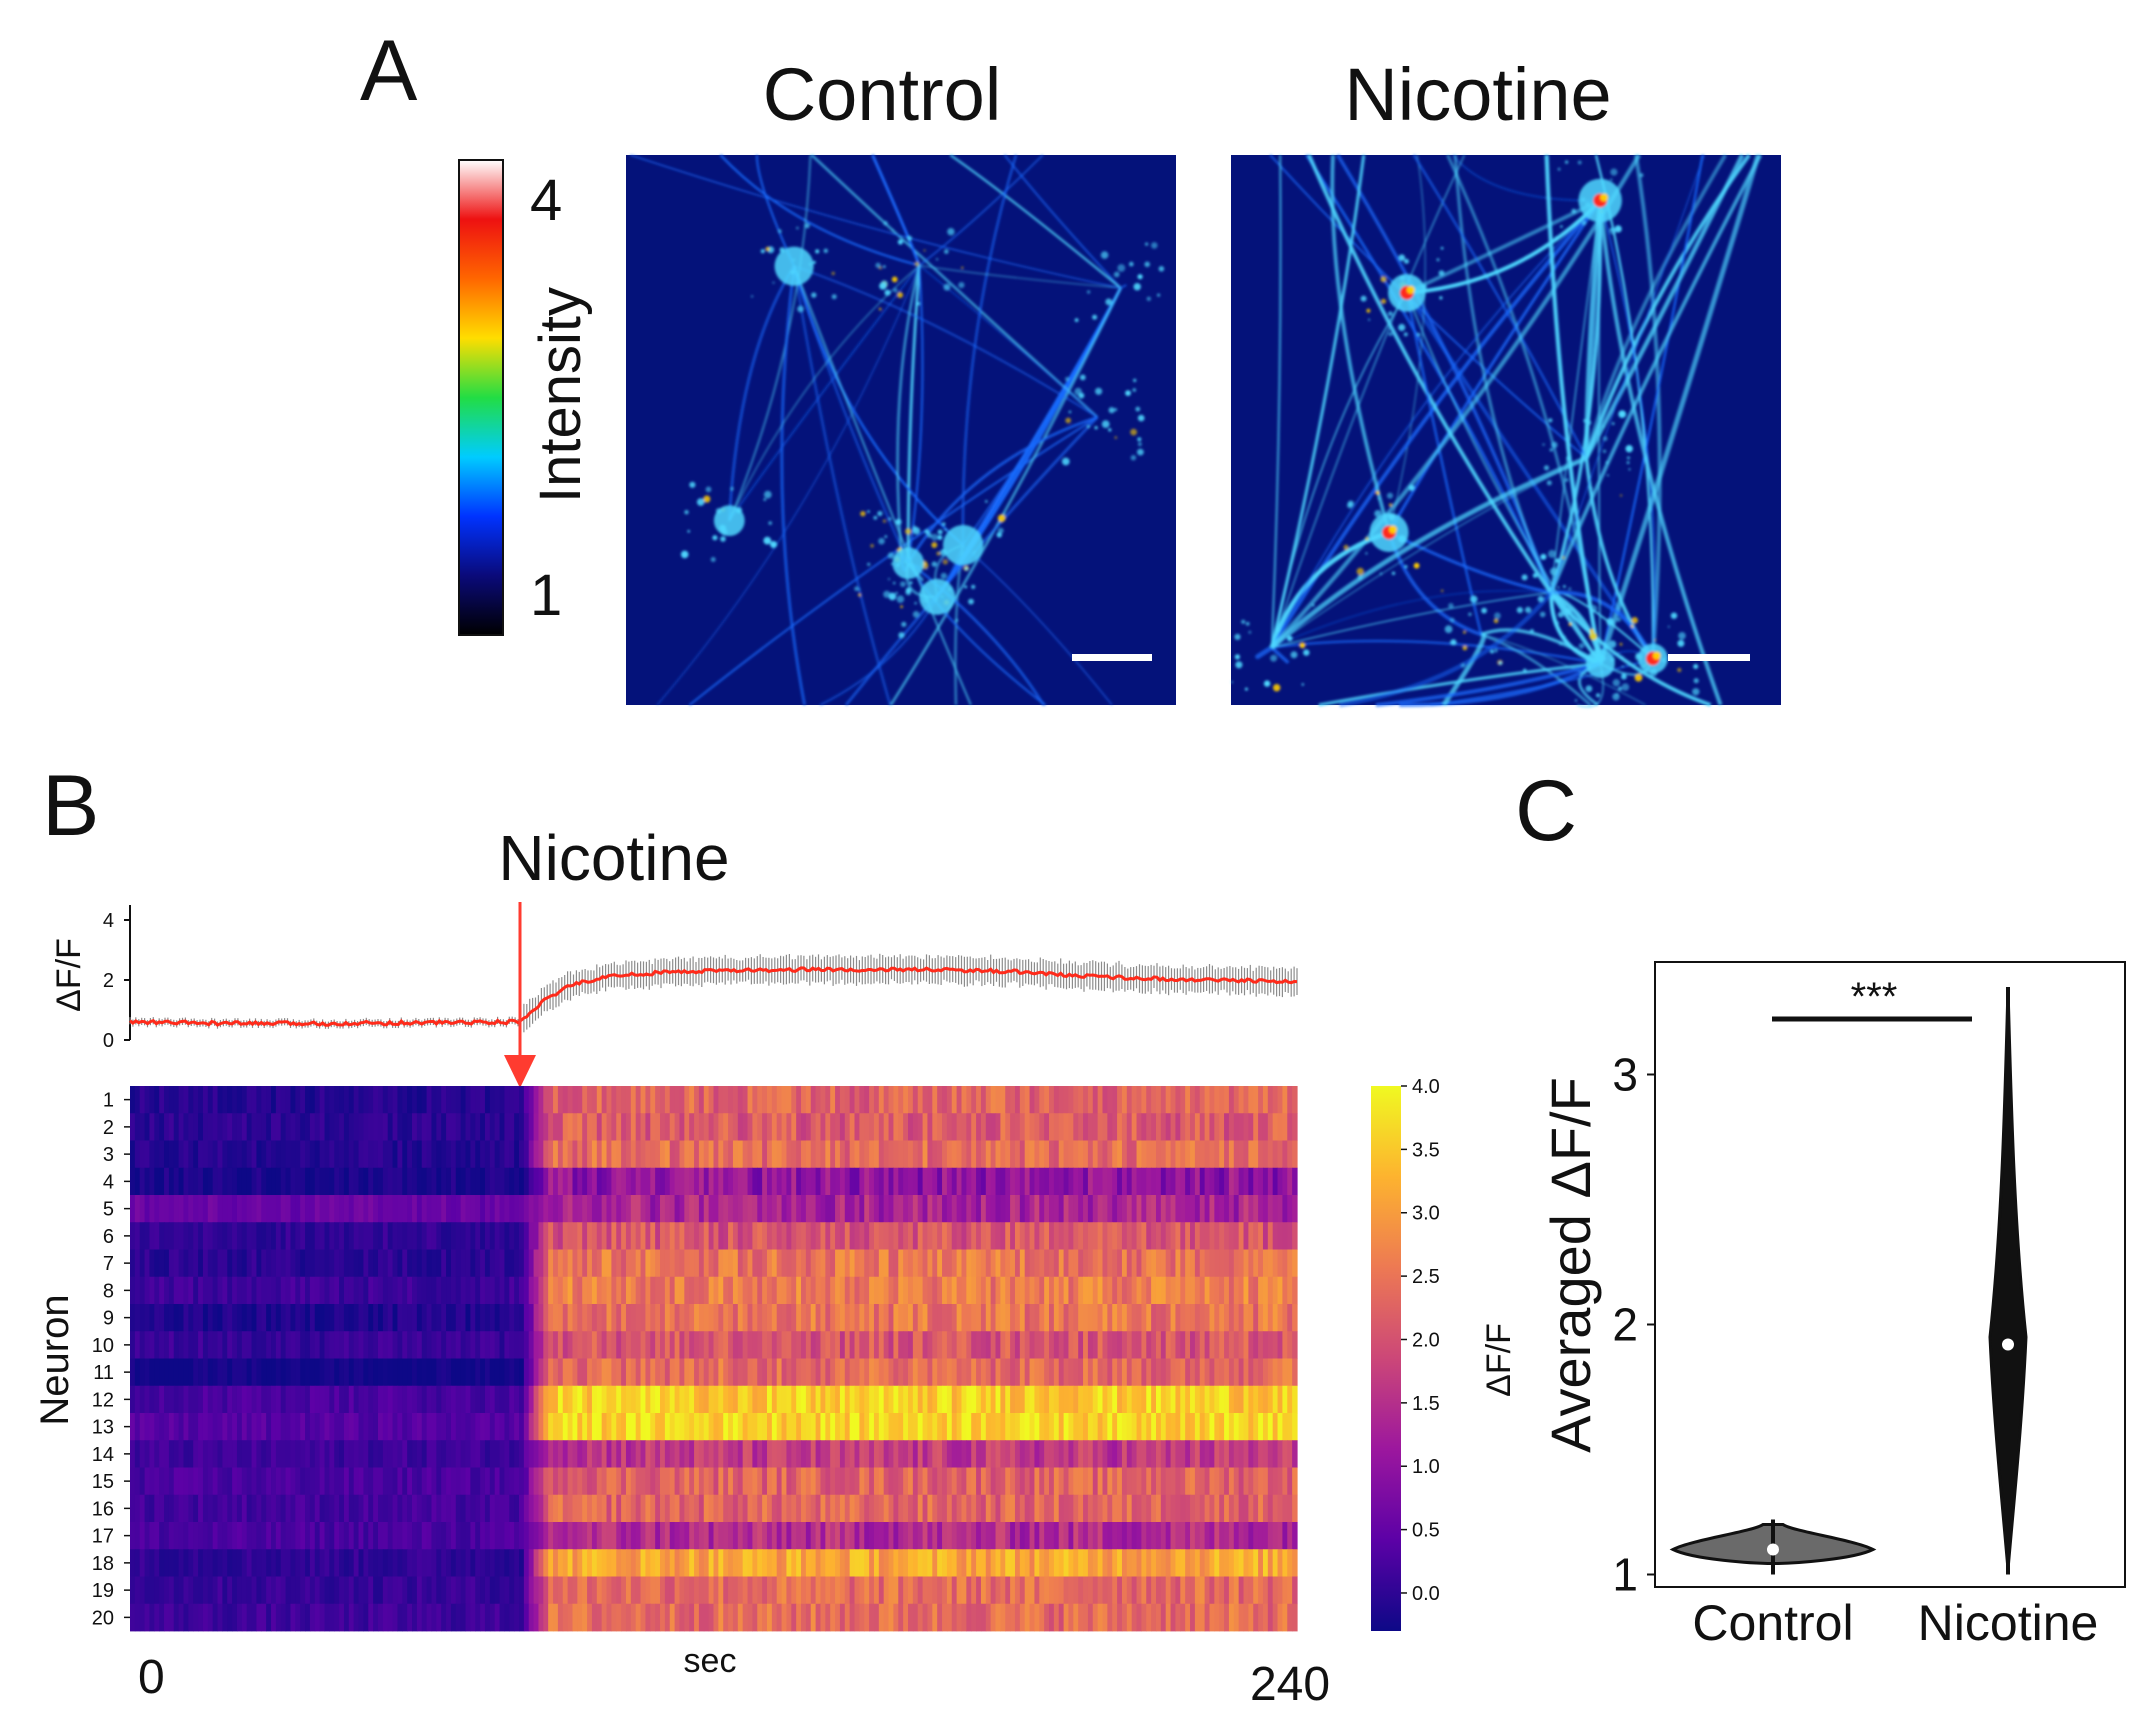  What do you see at coordinates (1499, 1360) in the screenshot?
I see `heatmap-colorbar-label: ΔF/F` at bounding box center [1499, 1360].